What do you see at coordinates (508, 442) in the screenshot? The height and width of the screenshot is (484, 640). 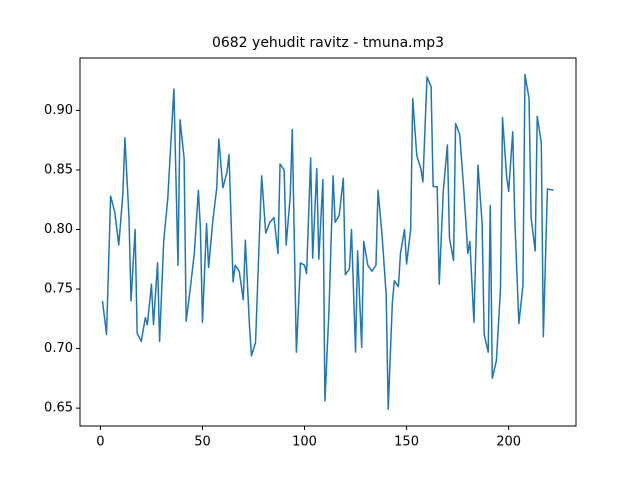 I see `x-tick-label: 200` at bounding box center [508, 442].